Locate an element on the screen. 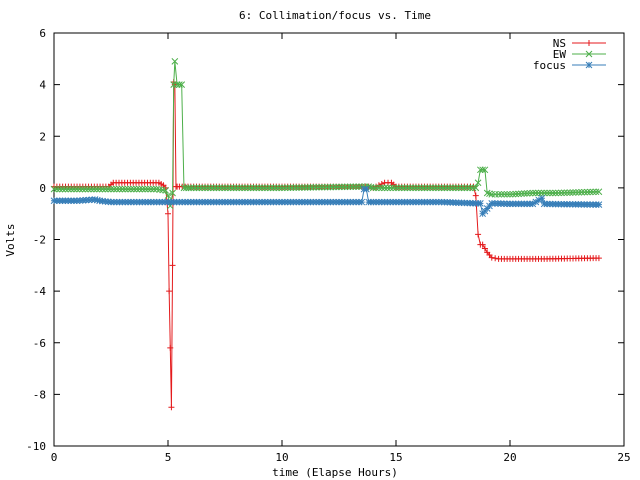 The width and height of the screenshot is (640, 480). series-focus is located at coordinates (326, 201).